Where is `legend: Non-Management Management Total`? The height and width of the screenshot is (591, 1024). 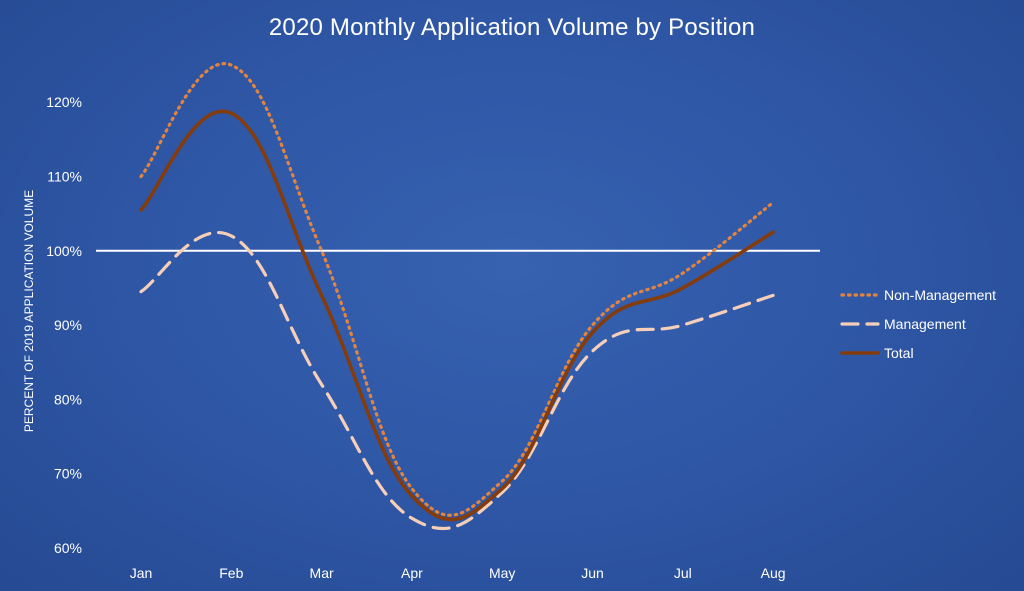
legend: Non-Management Management Total is located at coordinates (918, 323).